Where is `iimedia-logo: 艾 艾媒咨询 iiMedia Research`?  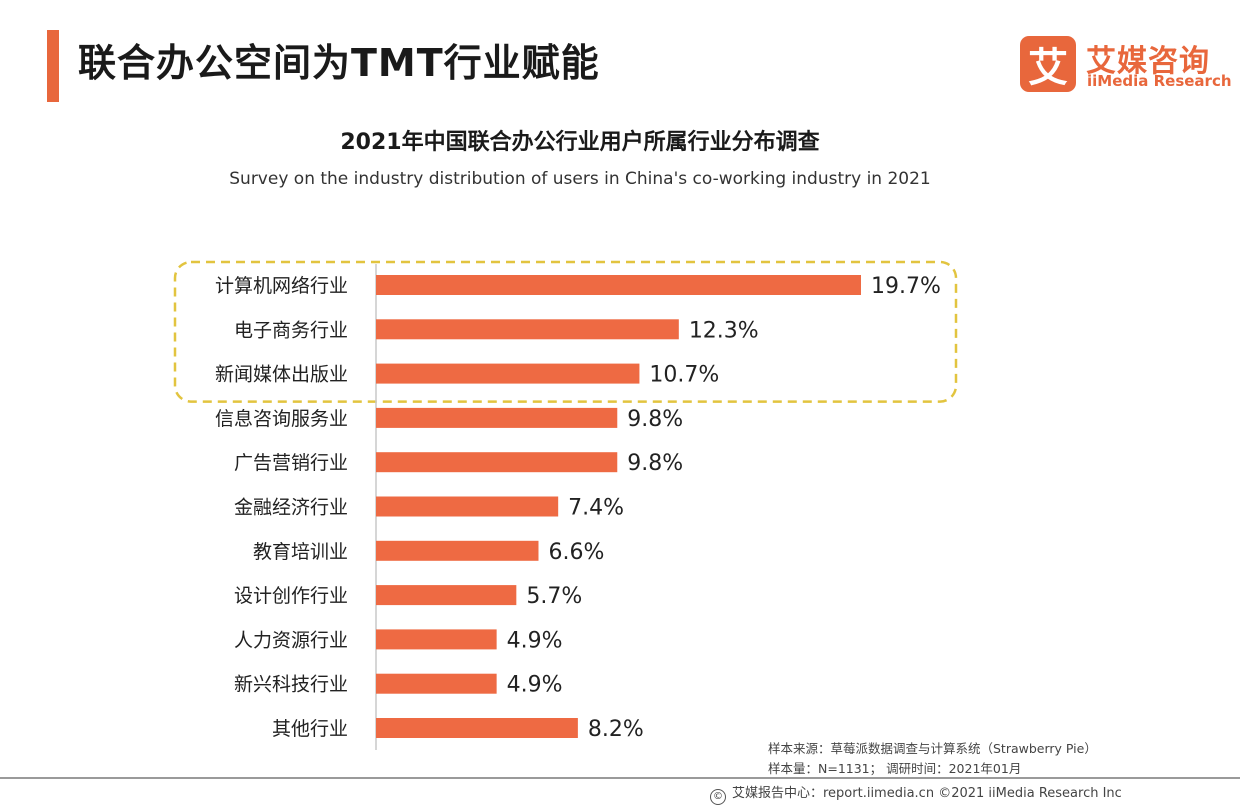
iimedia-logo: 艾 艾媒咨询 iiMedia Research is located at coordinates (1126, 65).